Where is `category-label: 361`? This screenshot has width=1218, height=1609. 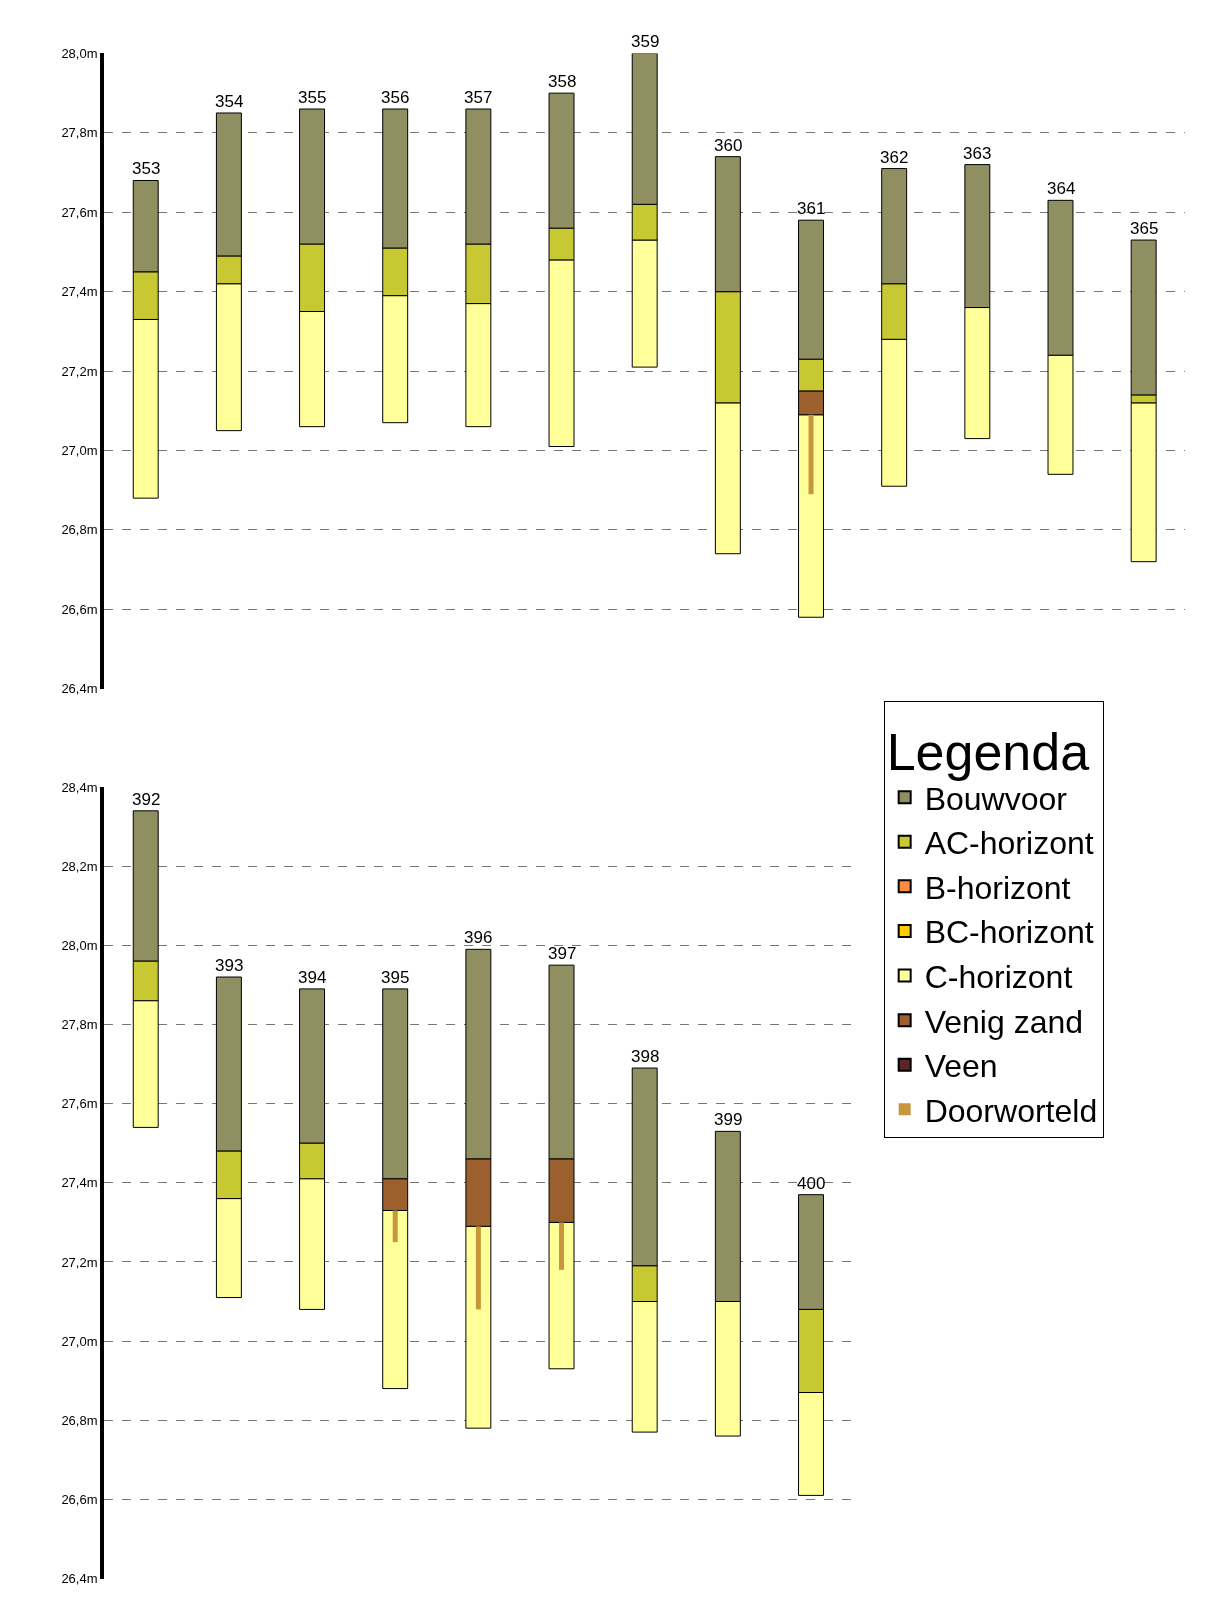 category-label: 361 is located at coordinates (811, 208).